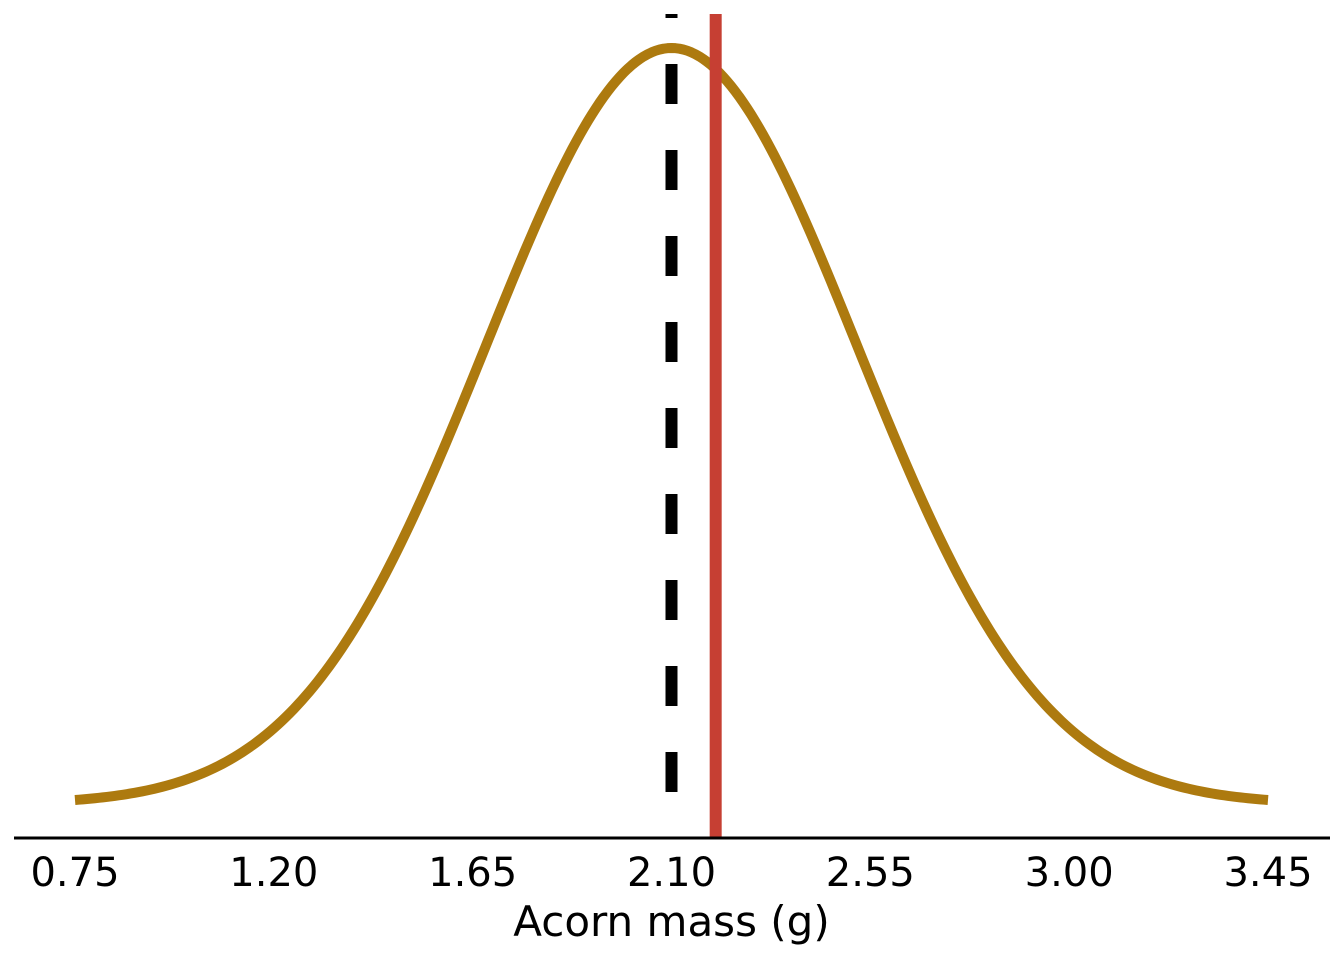  I want to click on x-tick-label: 1.20, so click(273, 873).